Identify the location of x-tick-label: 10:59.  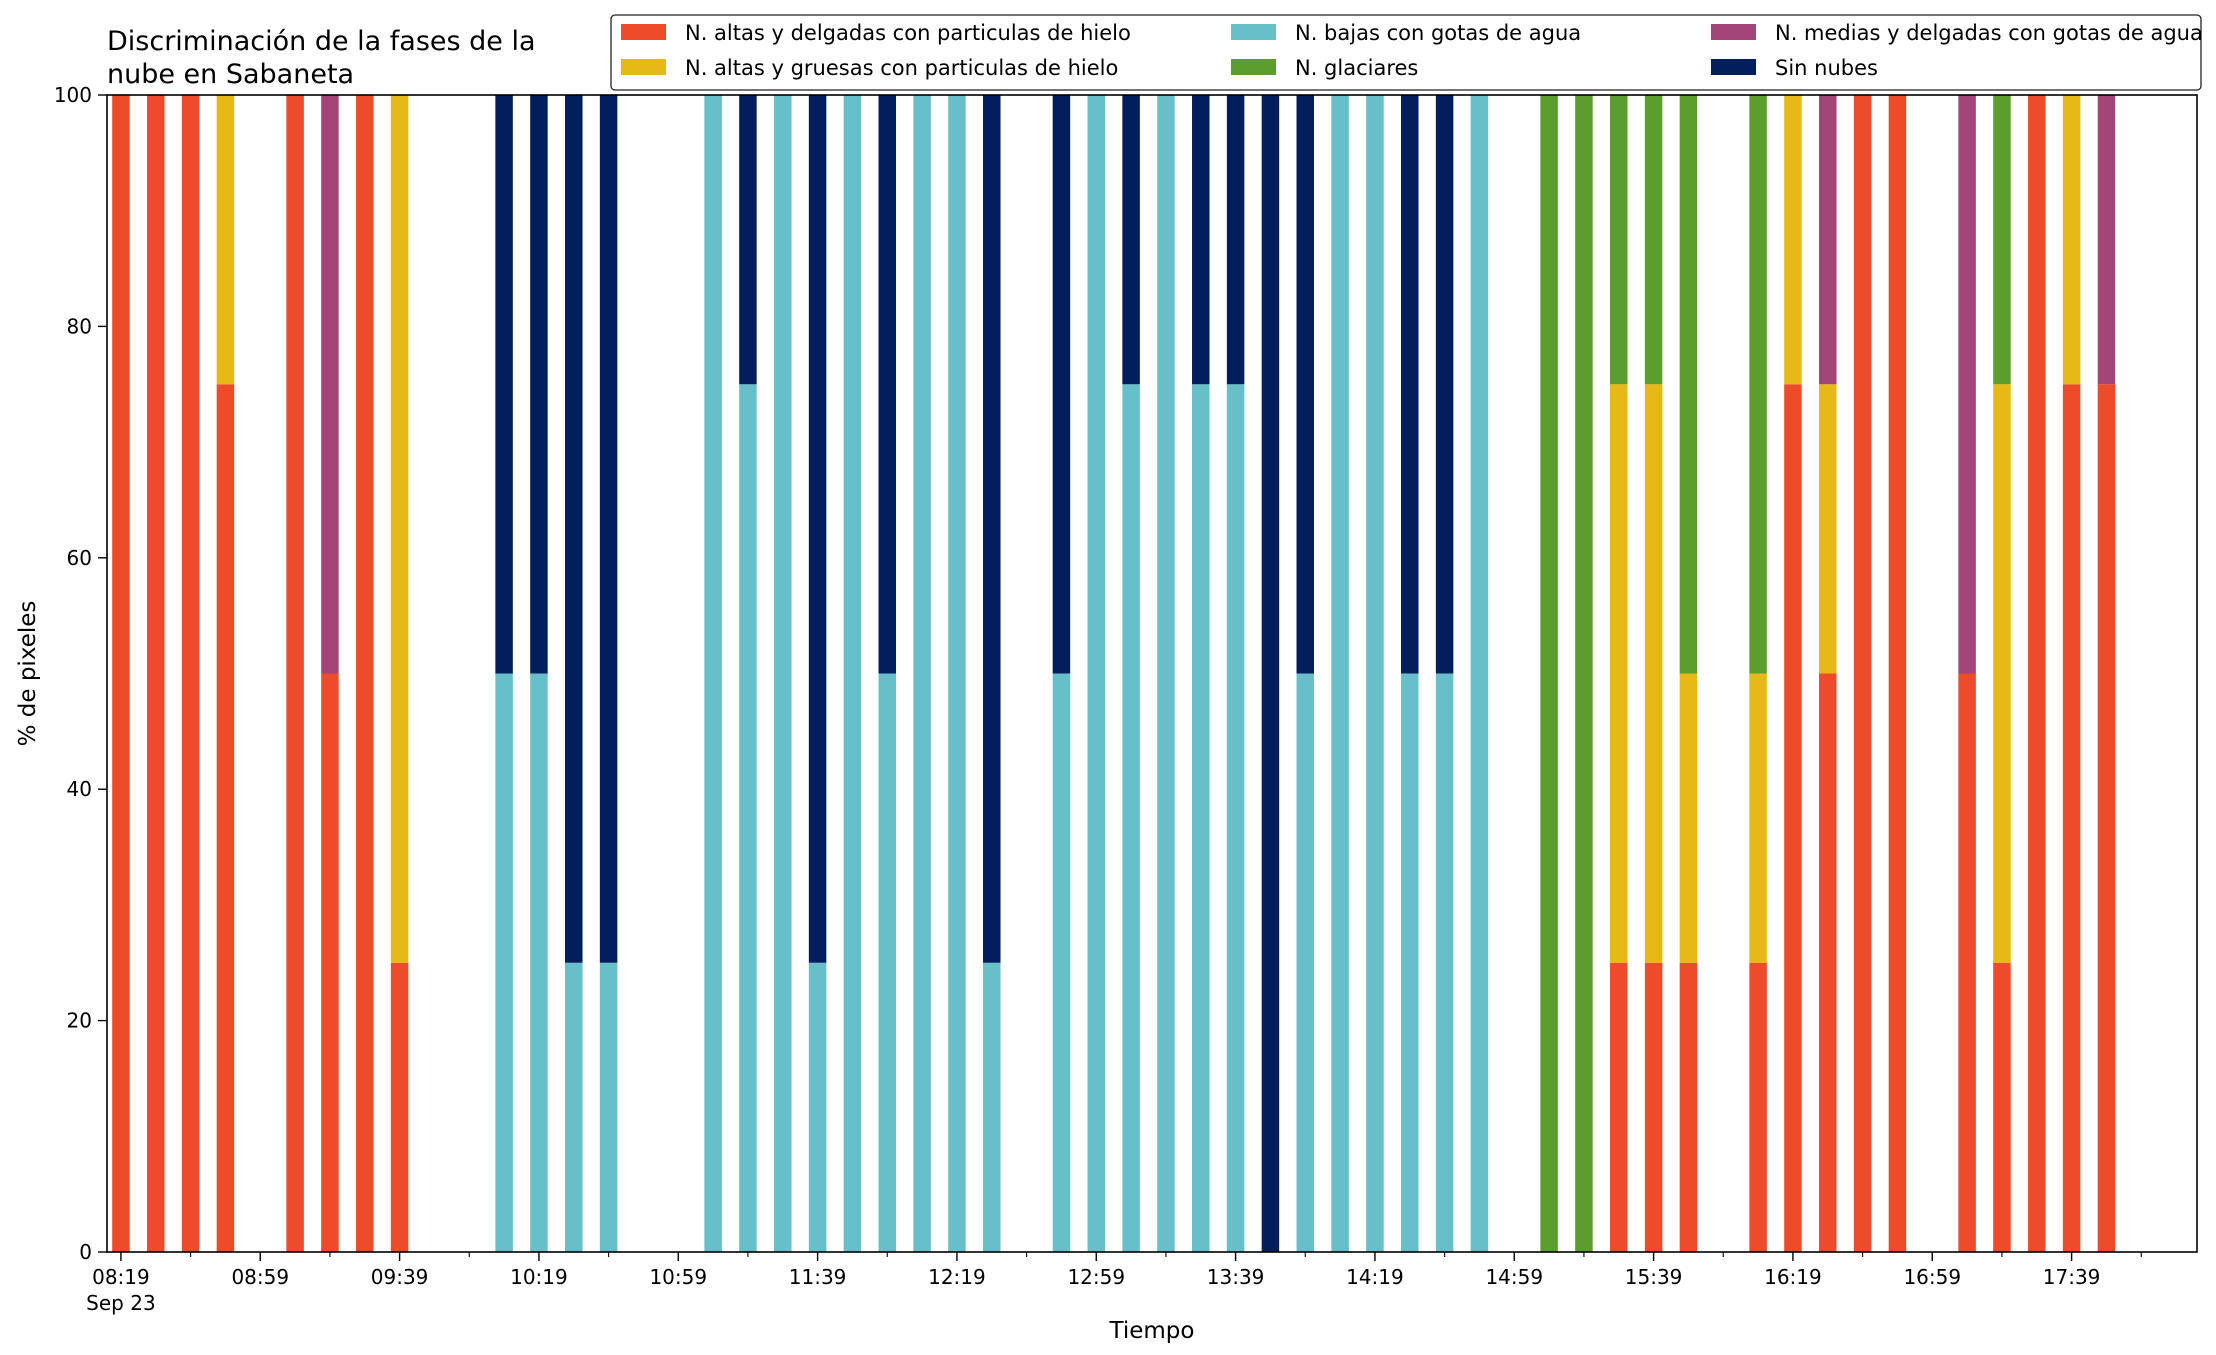
(678, 1277).